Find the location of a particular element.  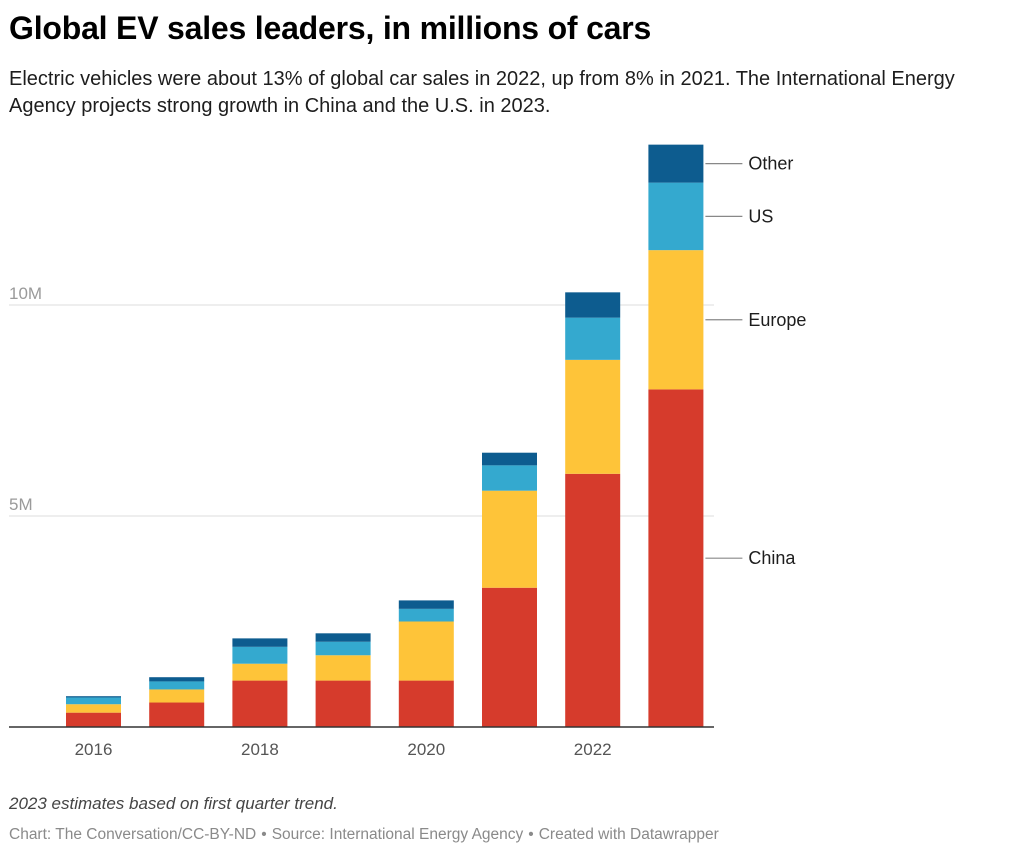

footer-tool: Created with Datawrapper is located at coordinates (628, 834).